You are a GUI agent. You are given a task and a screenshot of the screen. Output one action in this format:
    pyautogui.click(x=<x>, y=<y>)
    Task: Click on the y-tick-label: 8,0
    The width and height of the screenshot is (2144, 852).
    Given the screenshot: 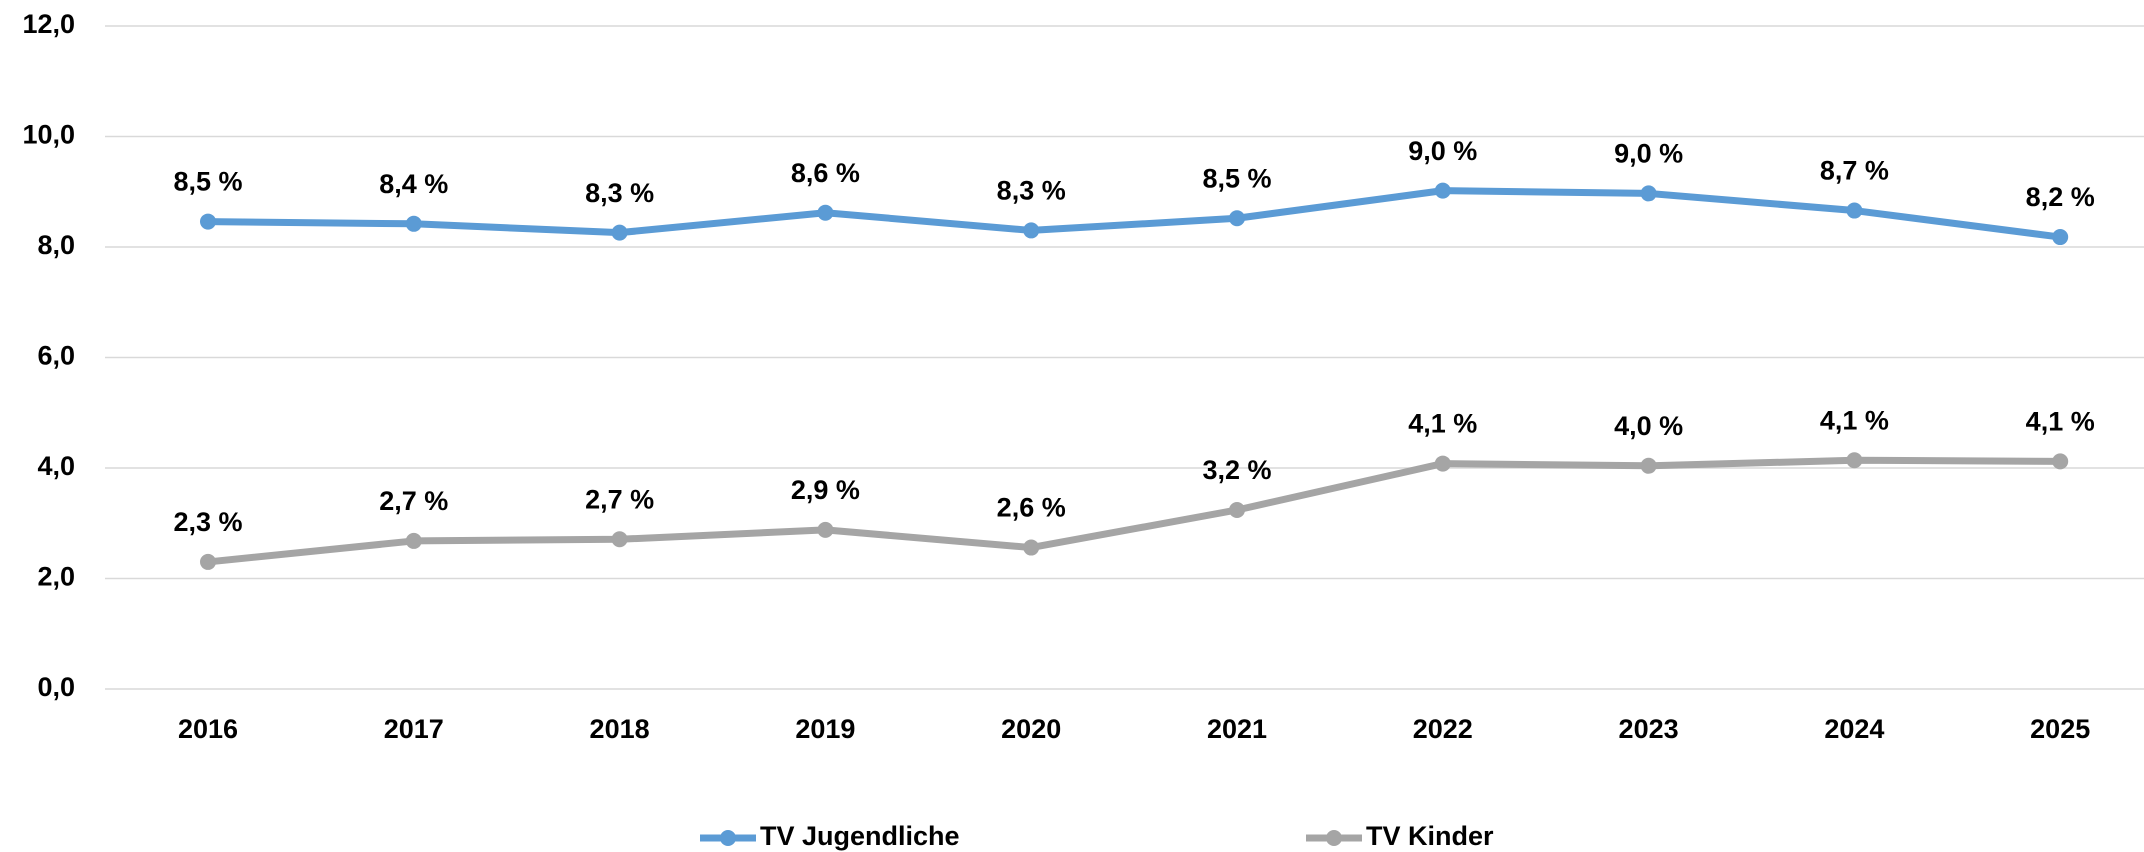 What is the action you would take?
    pyautogui.click(x=56, y=245)
    